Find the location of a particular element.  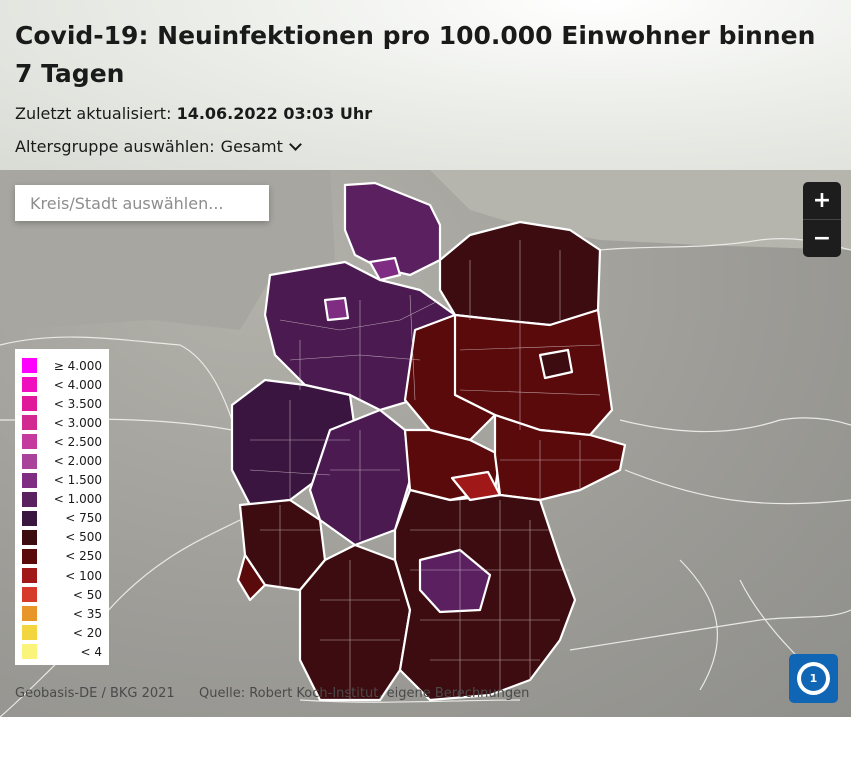

legend-row: < 2.500 is located at coordinates (62, 441).